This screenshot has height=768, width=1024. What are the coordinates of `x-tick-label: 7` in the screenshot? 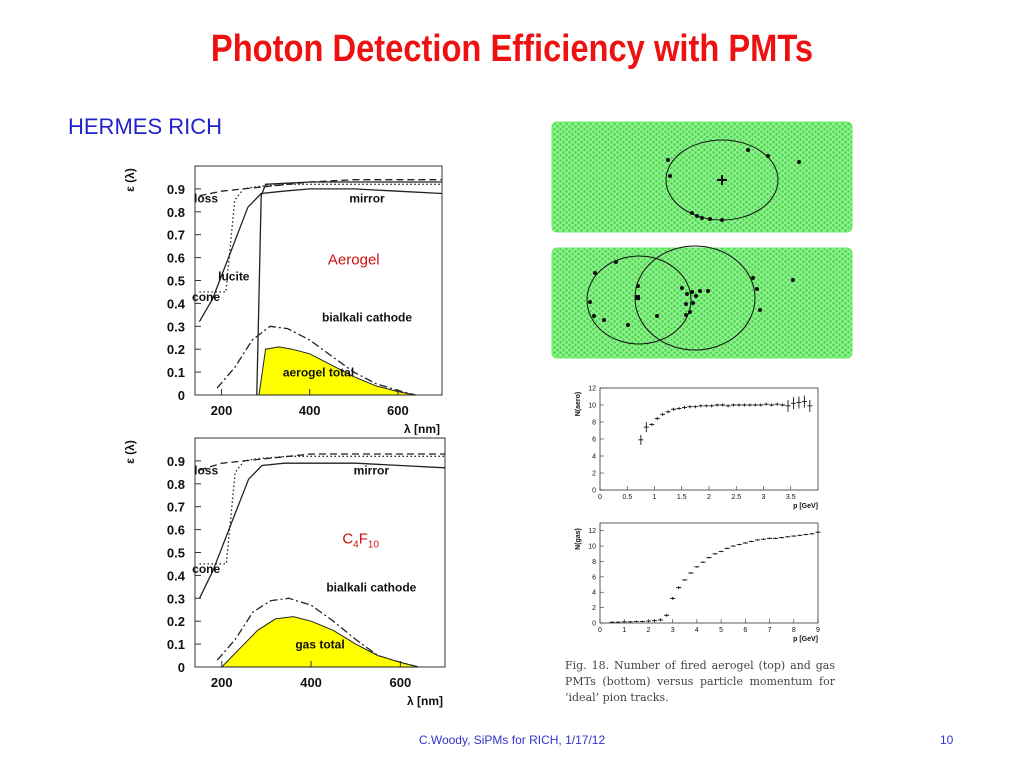 It's located at (770, 630).